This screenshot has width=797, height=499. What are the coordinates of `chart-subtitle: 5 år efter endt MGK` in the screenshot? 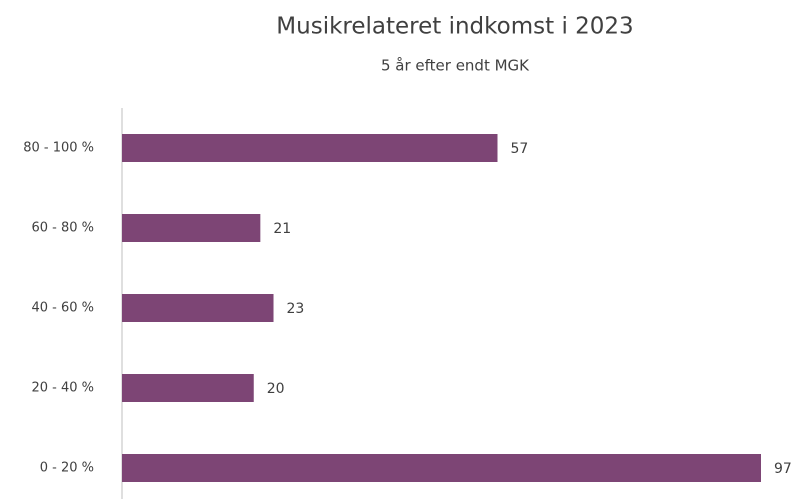 It's located at (455, 66).